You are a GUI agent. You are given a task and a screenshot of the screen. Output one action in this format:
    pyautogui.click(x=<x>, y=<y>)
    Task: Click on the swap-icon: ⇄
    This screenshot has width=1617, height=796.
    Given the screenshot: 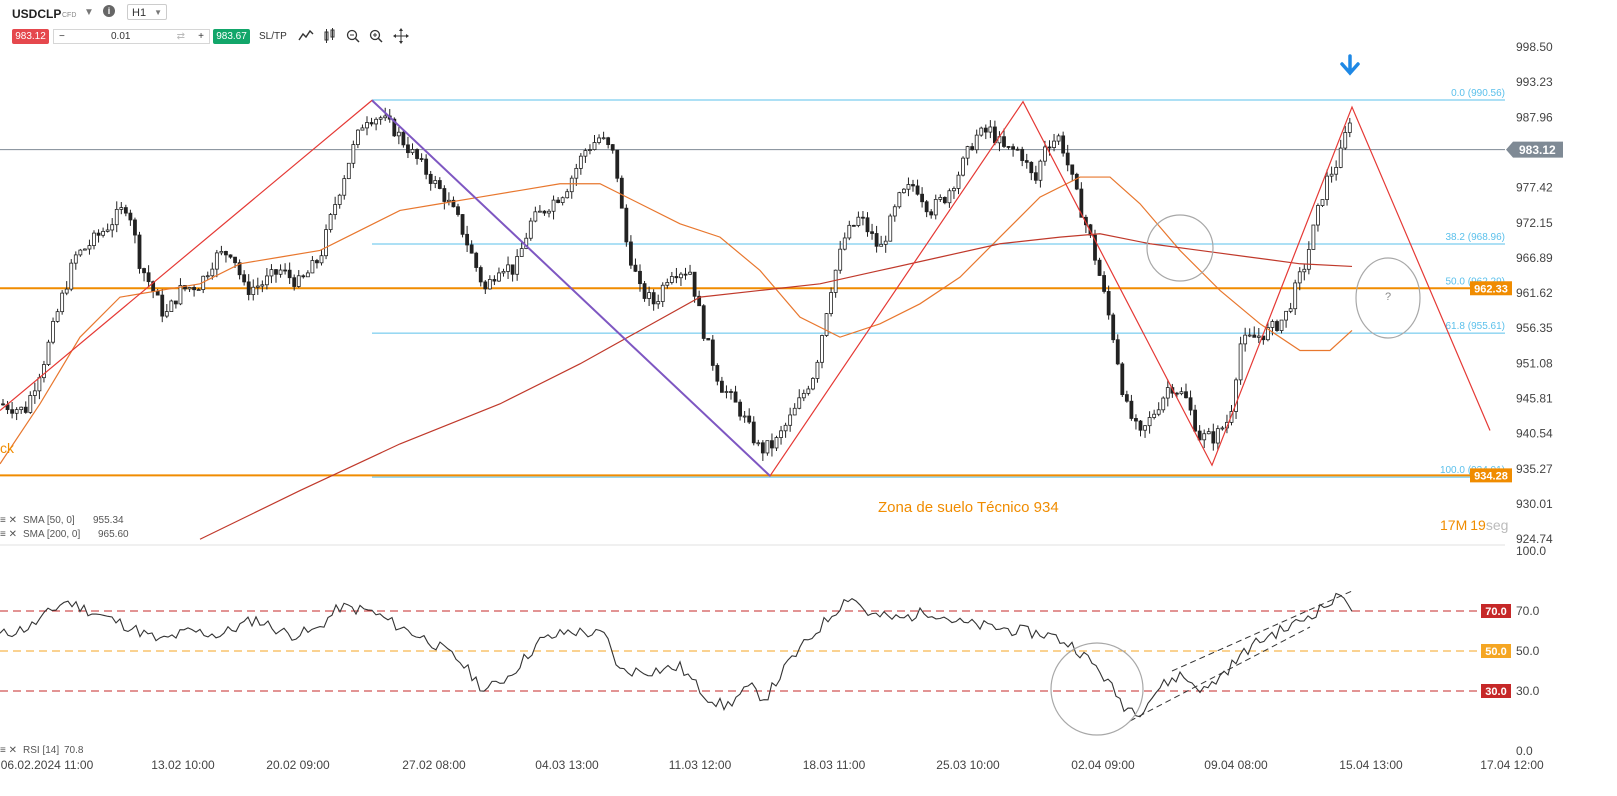 What is the action you would take?
    pyautogui.click(x=180, y=36)
    